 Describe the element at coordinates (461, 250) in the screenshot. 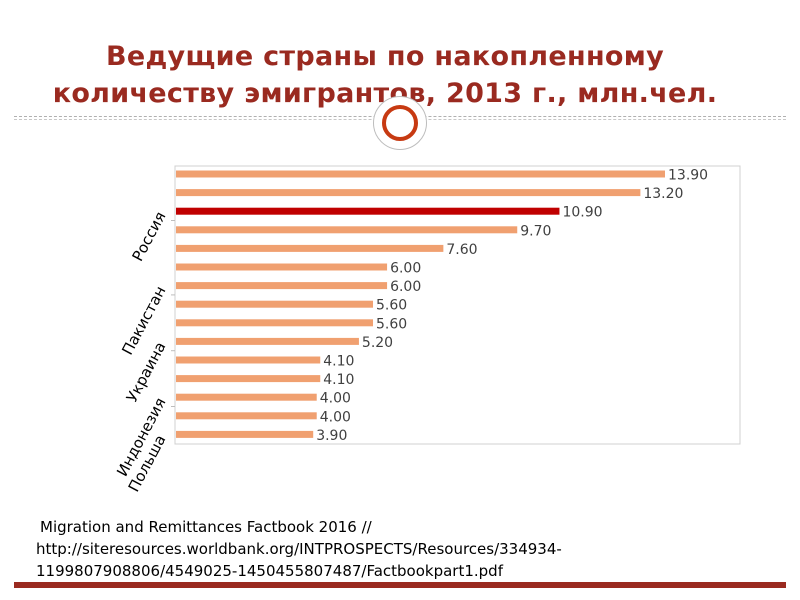

I see `data-label-4: 7.60` at that location.